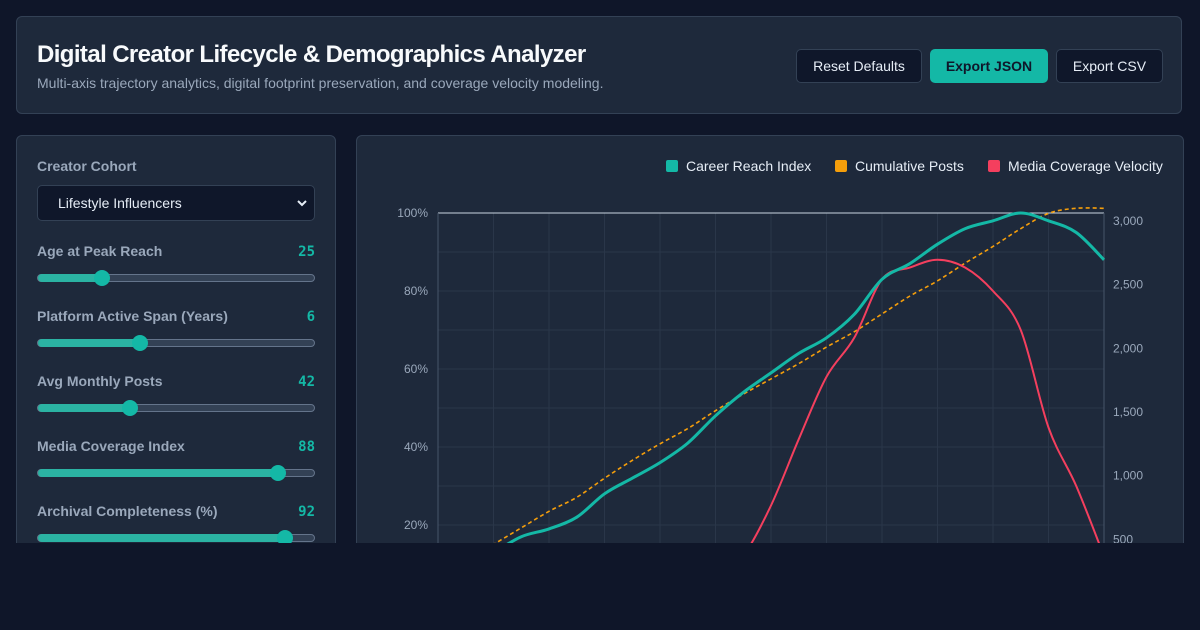 The image size is (1200, 630). What do you see at coordinates (909, 166) in the screenshot?
I see `legend-label: Cumulative Posts` at bounding box center [909, 166].